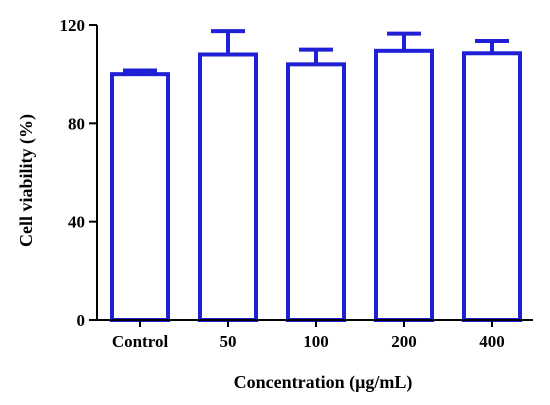 Image resolution: width=550 pixels, height=405 pixels. I want to click on x-tick-label: 50, so click(228, 341).